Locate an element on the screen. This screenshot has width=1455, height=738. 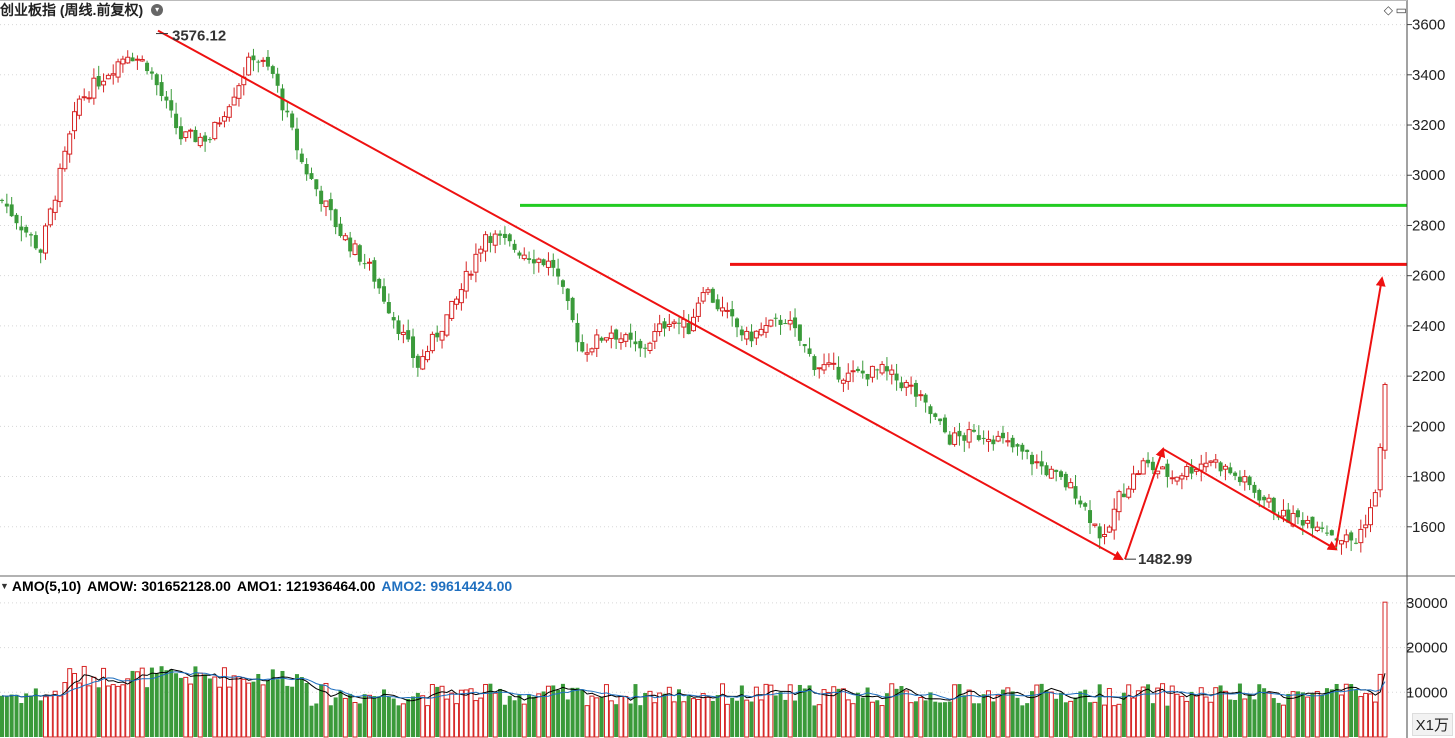
diamond-icon: ◇ is located at coordinates (1388, 10).